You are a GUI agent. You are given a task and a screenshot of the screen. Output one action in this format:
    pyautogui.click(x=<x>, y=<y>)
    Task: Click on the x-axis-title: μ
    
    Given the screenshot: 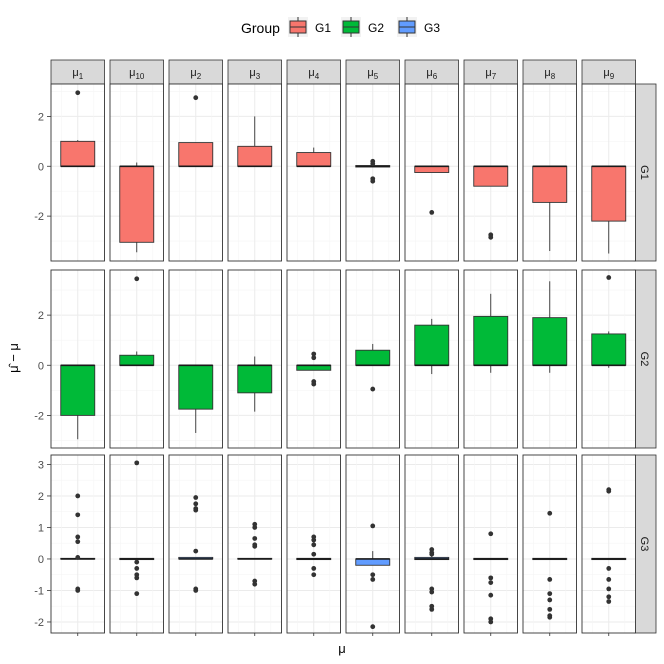 What is the action you would take?
    pyautogui.click(x=342, y=648)
    